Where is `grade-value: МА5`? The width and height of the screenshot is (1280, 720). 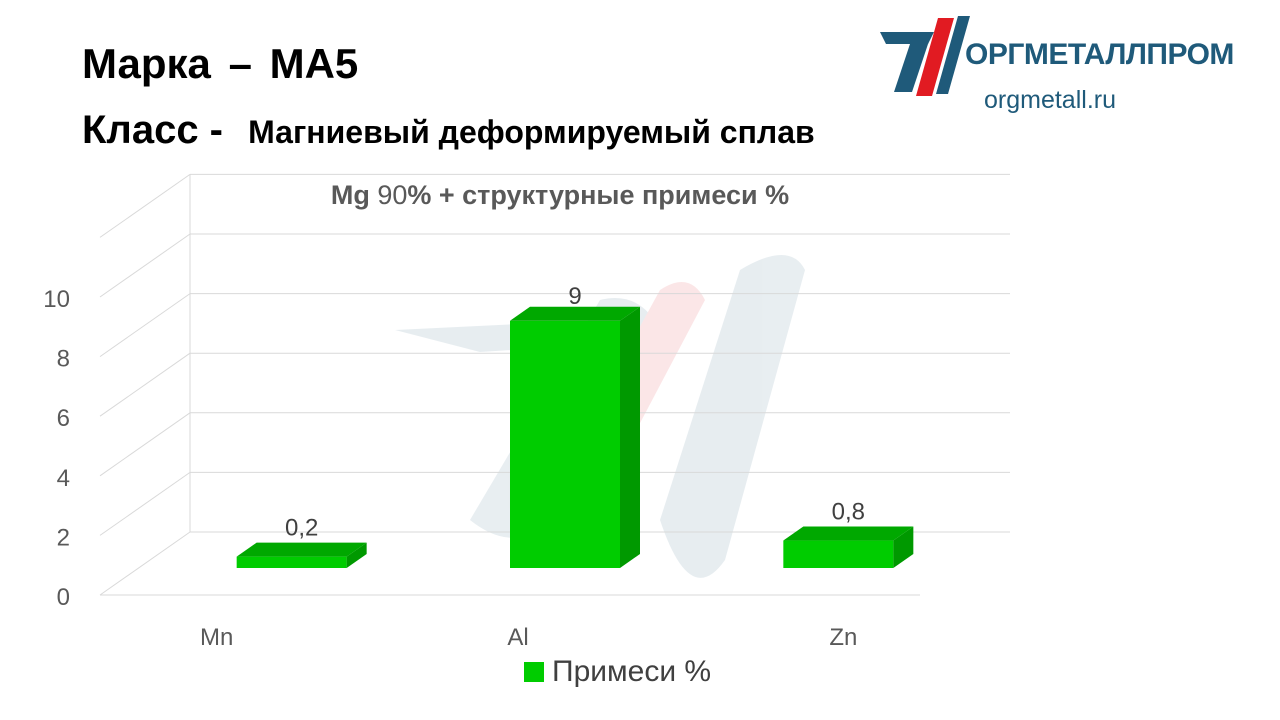 grade-value: МА5 is located at coordinates (314, 63).